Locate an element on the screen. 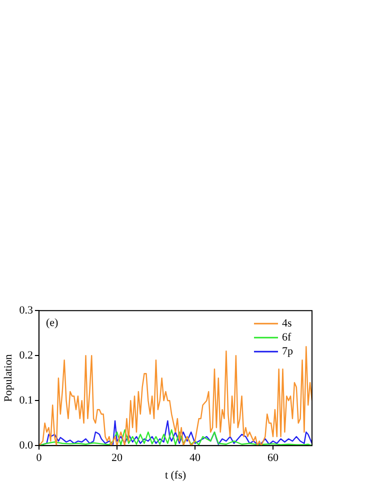 Image resolution: width=374 pixels, height=484 pixels. x-tick-label: 60 is located at coordinates (273, 458).